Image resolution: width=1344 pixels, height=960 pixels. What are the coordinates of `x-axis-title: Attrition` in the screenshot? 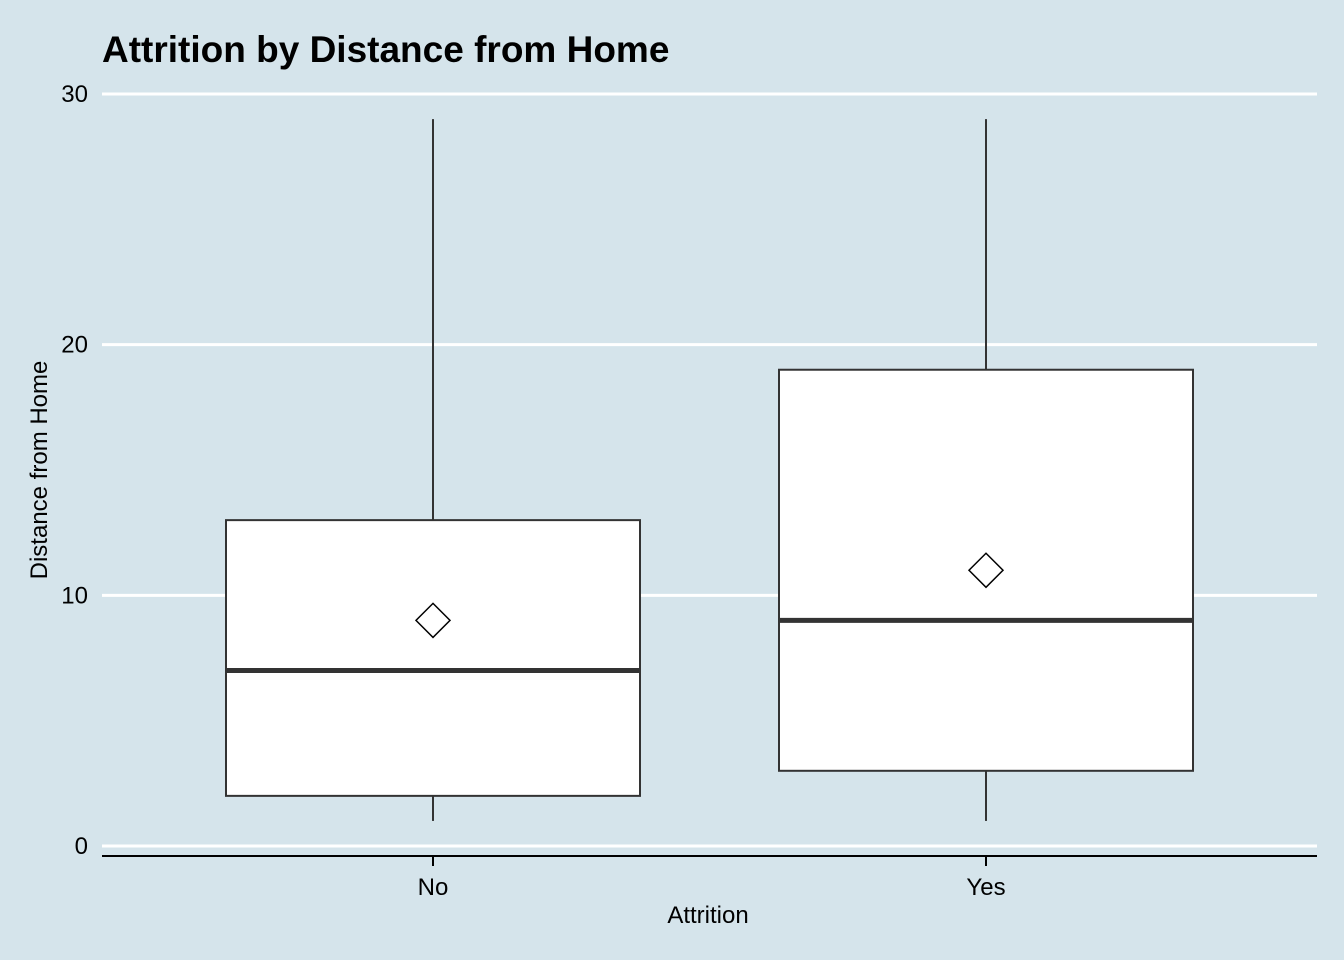 It's located at (707, 915).